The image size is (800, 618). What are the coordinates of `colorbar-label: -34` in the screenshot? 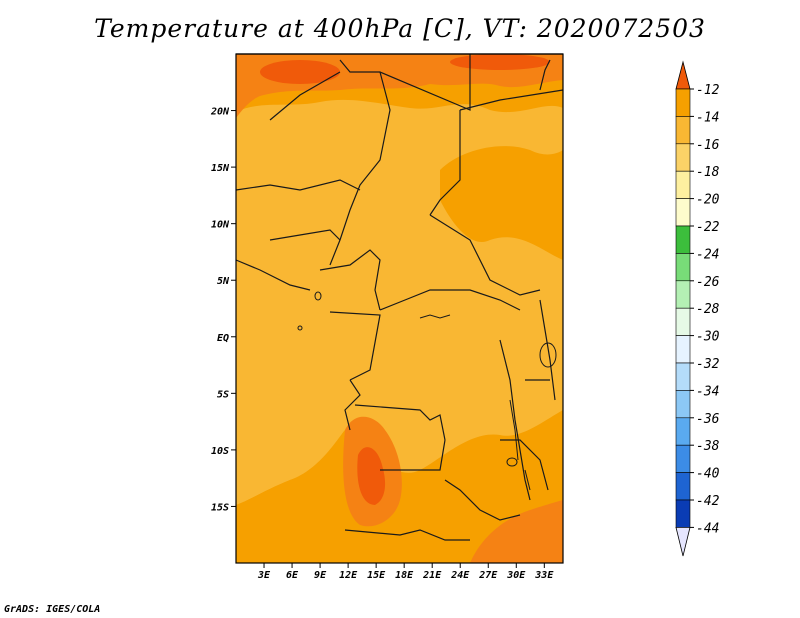 It's located at (707, 391).